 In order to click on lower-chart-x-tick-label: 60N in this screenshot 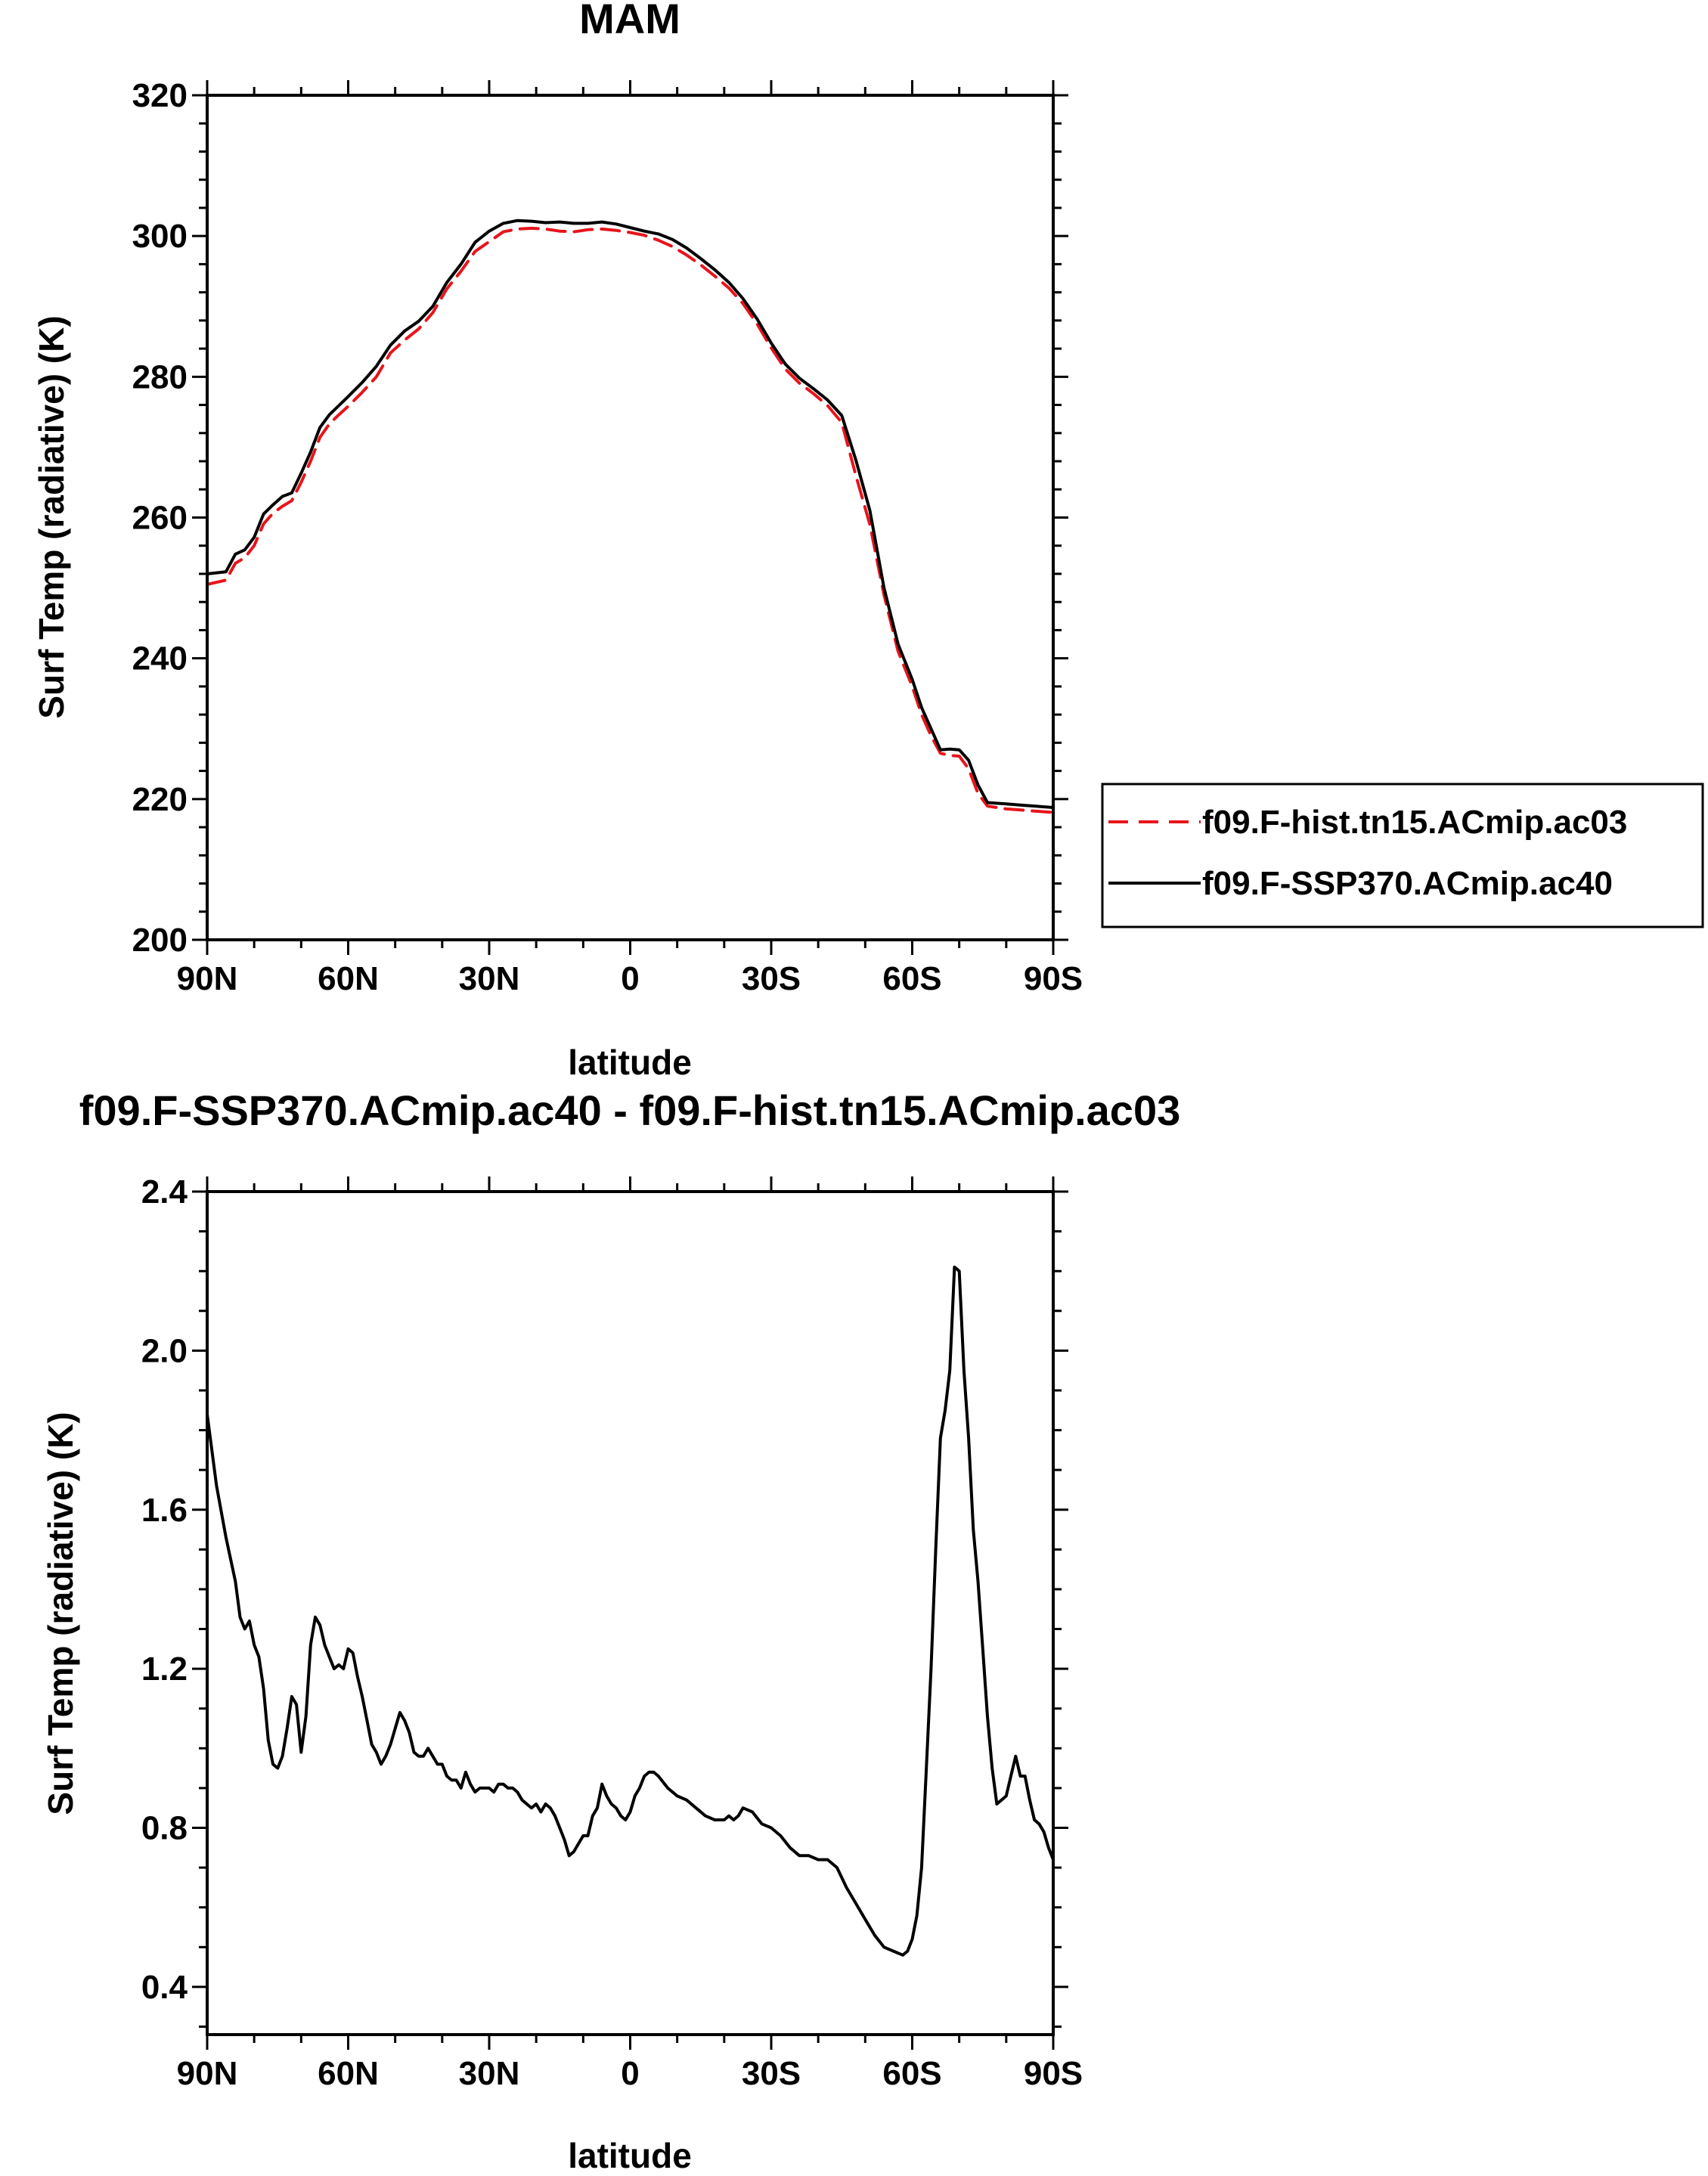, I will do `click(348, 2073)`.